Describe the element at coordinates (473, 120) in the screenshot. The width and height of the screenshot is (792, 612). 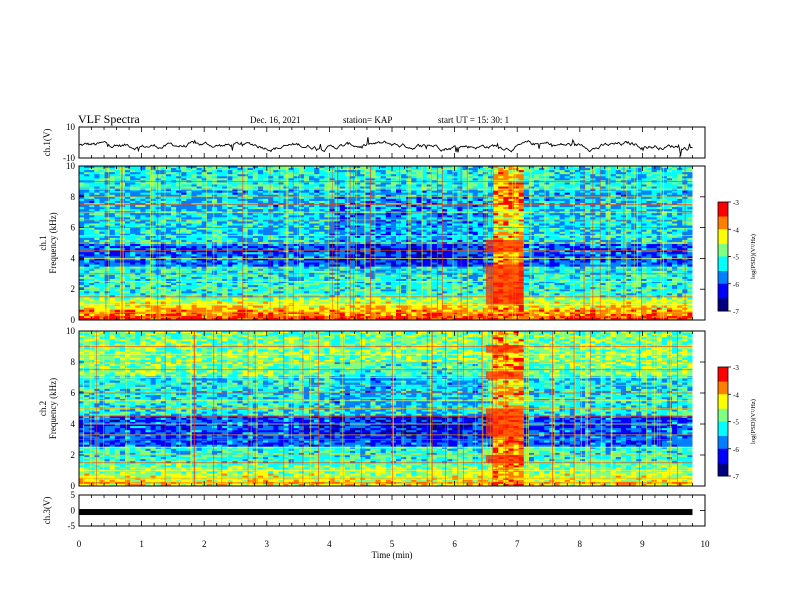
I see `start-time-label: start UT = 15: 30: 1` at that location.